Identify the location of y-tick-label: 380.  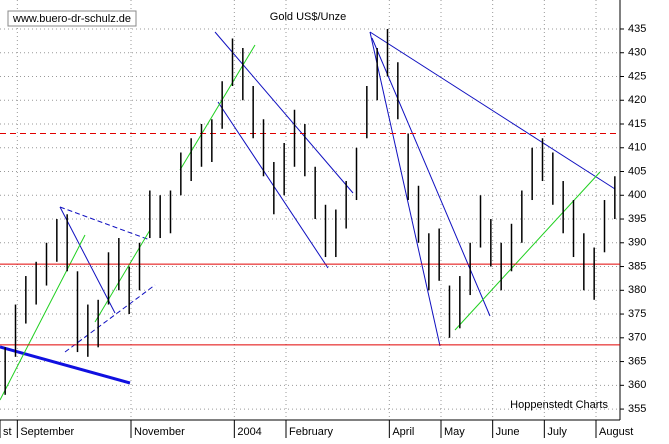
(637, 290).